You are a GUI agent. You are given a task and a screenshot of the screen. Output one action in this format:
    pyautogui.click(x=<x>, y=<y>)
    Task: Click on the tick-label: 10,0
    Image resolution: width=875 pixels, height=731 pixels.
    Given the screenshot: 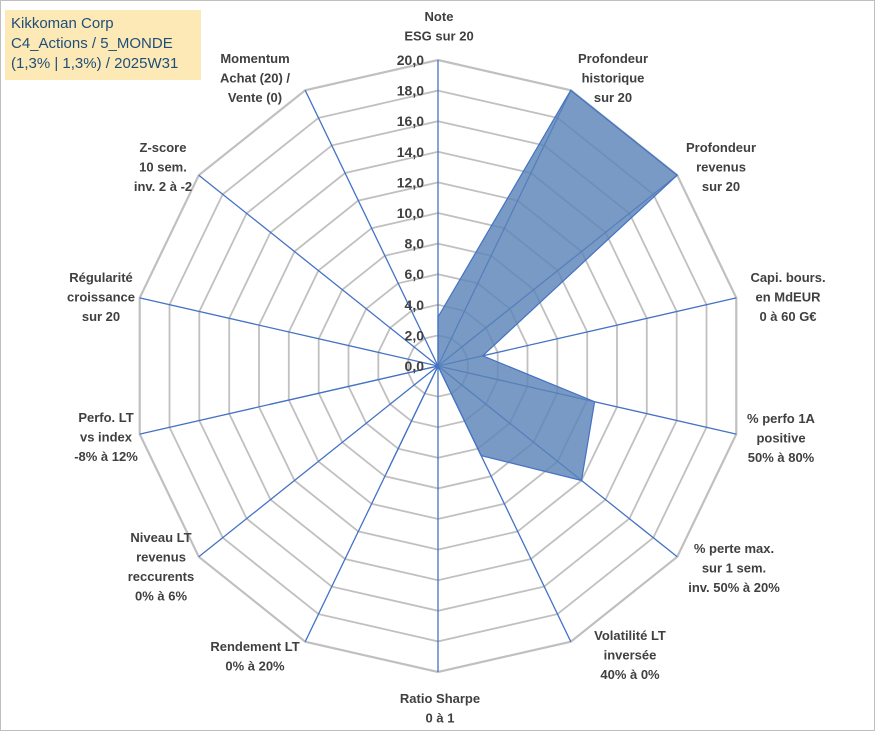 What is the action you would take?
    pyautogui.click(x=410, y=213)
    